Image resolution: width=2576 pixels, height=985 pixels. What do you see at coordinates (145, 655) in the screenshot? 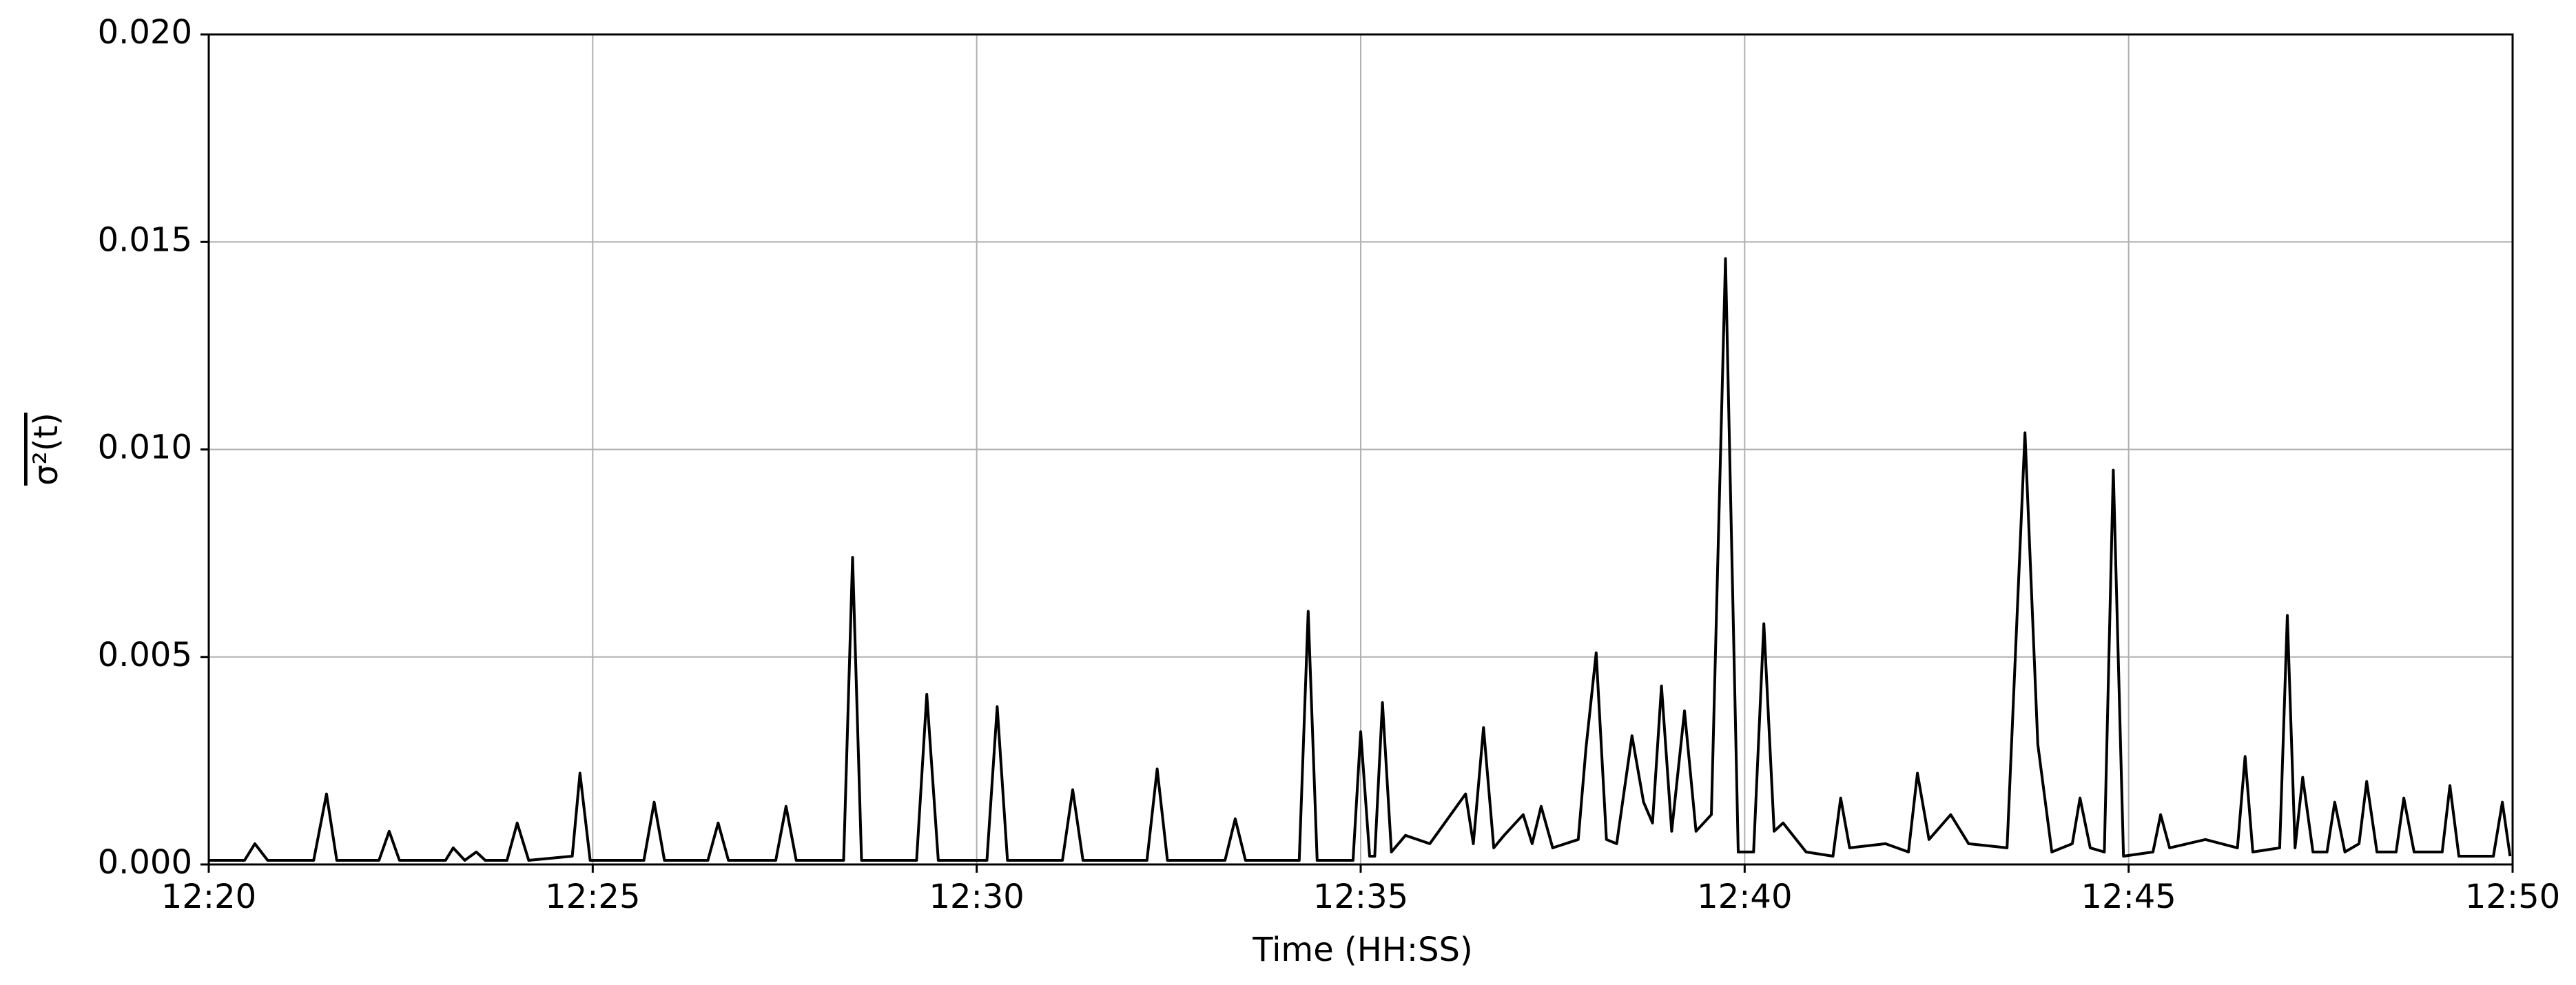
I see `y-tick-label: 0.005` at bounding box center [145, 655].